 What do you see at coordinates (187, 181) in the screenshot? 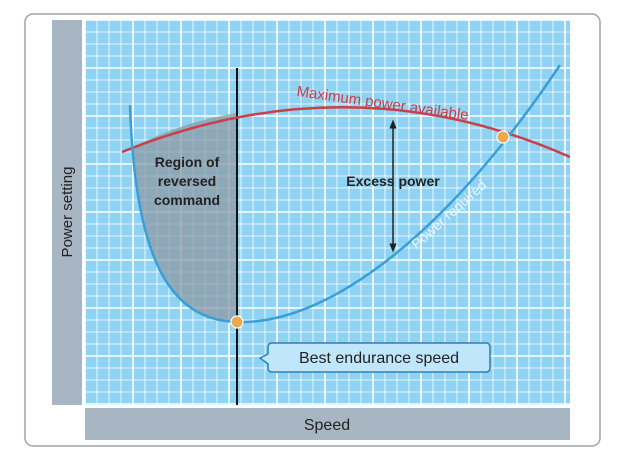
I see `region-label: reversed` at bounding box center [187, 181].